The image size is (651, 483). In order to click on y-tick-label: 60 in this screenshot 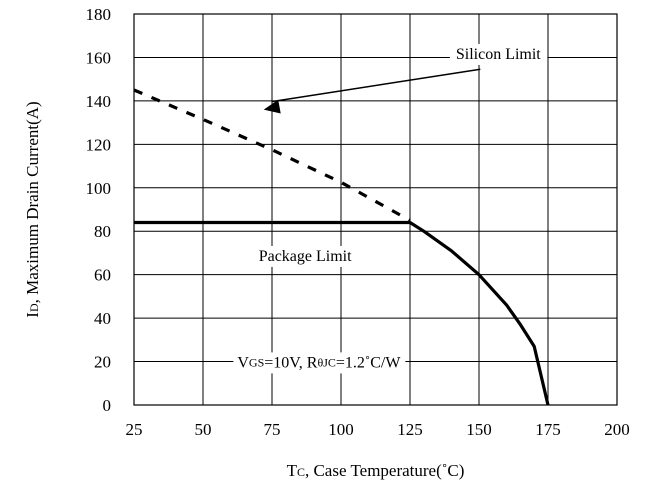, I will do `click(102, 275)`.